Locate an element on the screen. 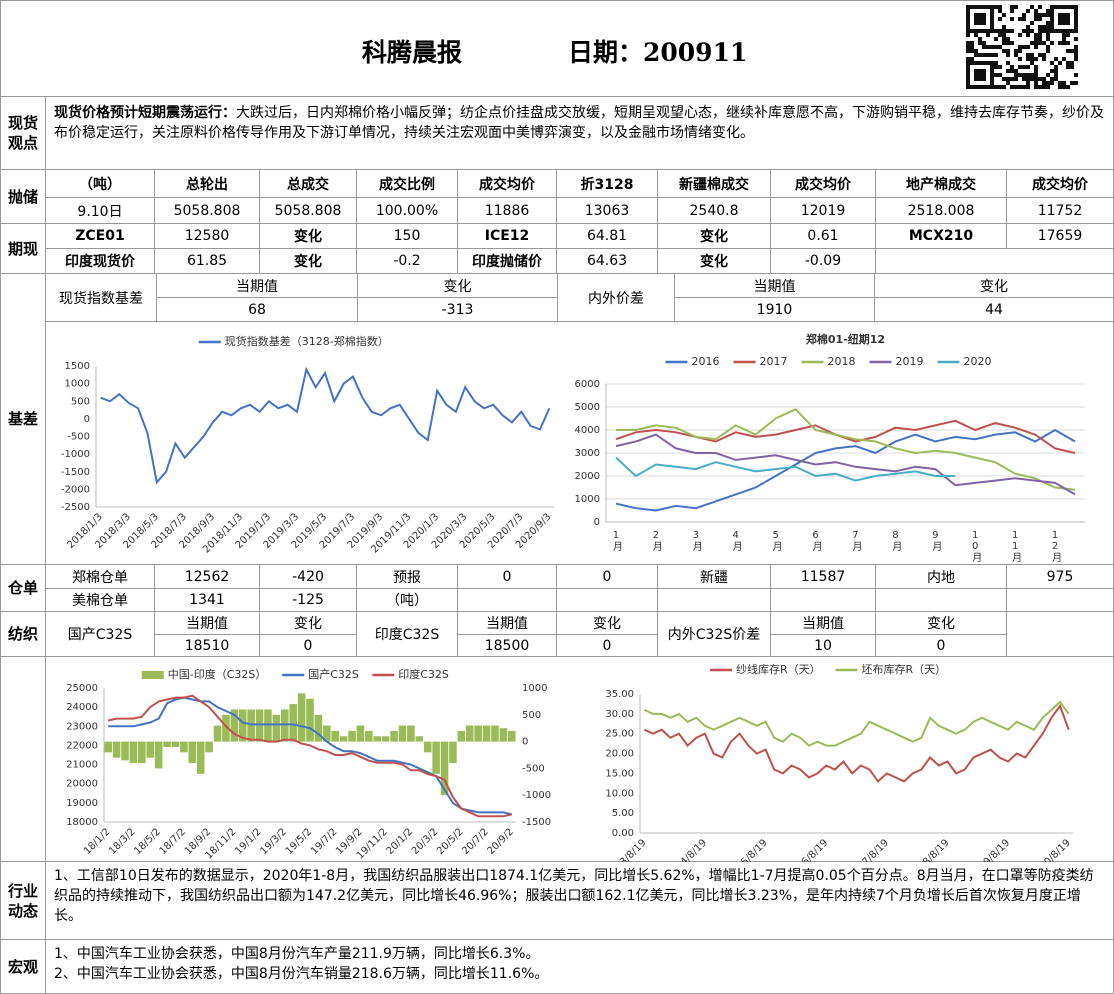 Image resolution: width=1114 pixels, height=994 pixels. table-cell: 当期值 is located at coordinates (823, 623).